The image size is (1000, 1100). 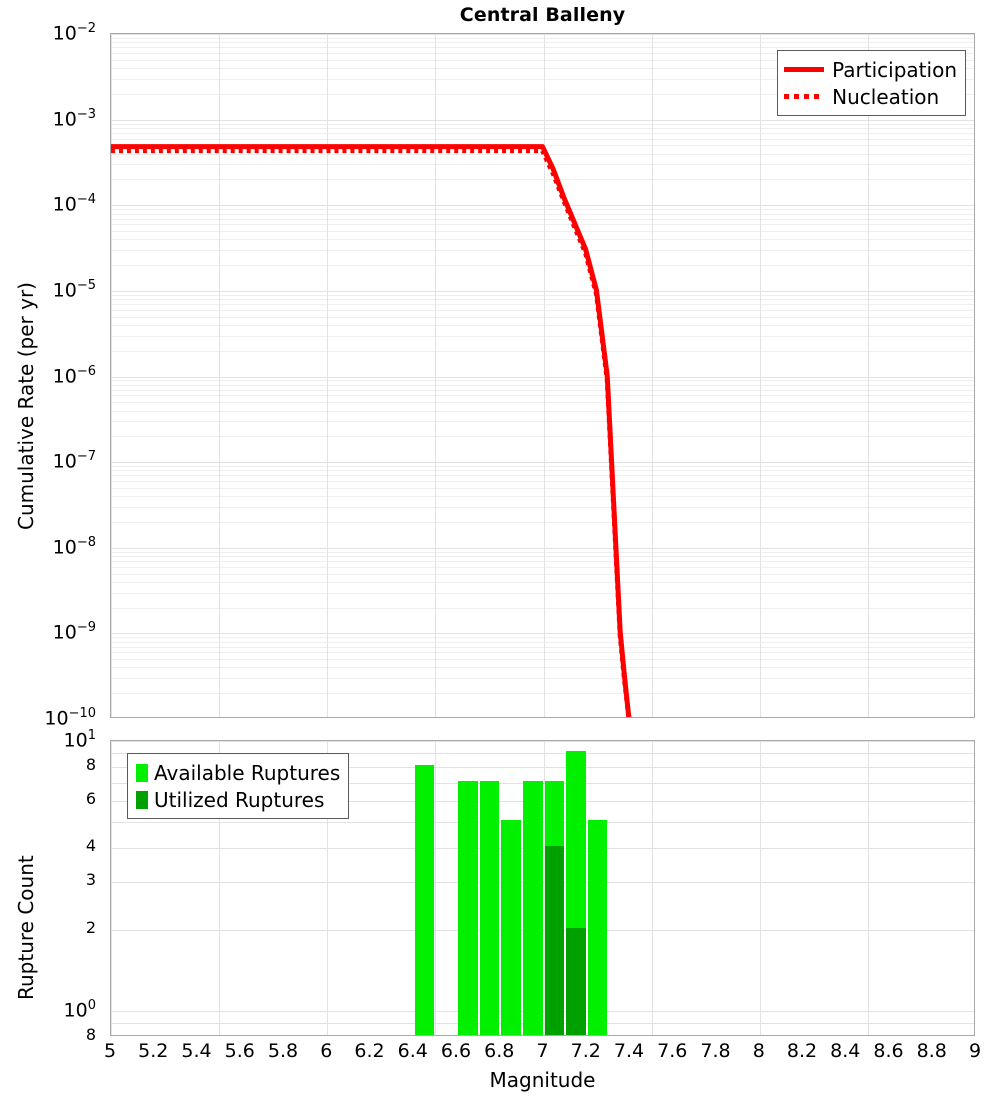 I want to click on available-ruptures-swatch-icon, so click(x=142, y=772).